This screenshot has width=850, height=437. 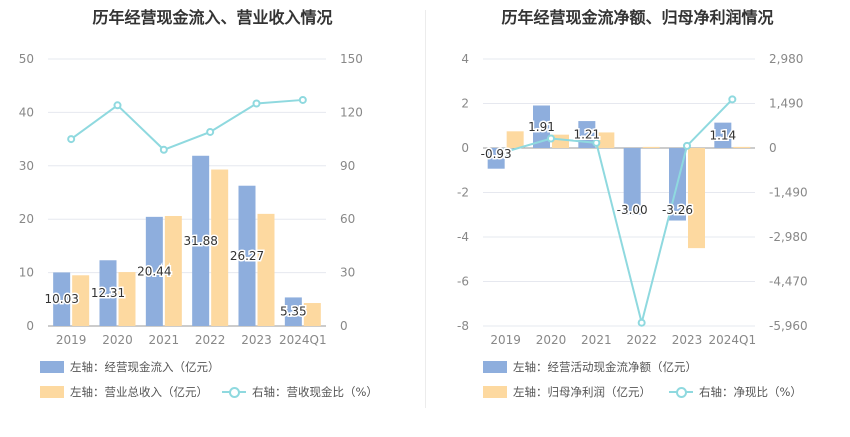 I want to click on data-label: 1.14, so click(x=722, y=135).